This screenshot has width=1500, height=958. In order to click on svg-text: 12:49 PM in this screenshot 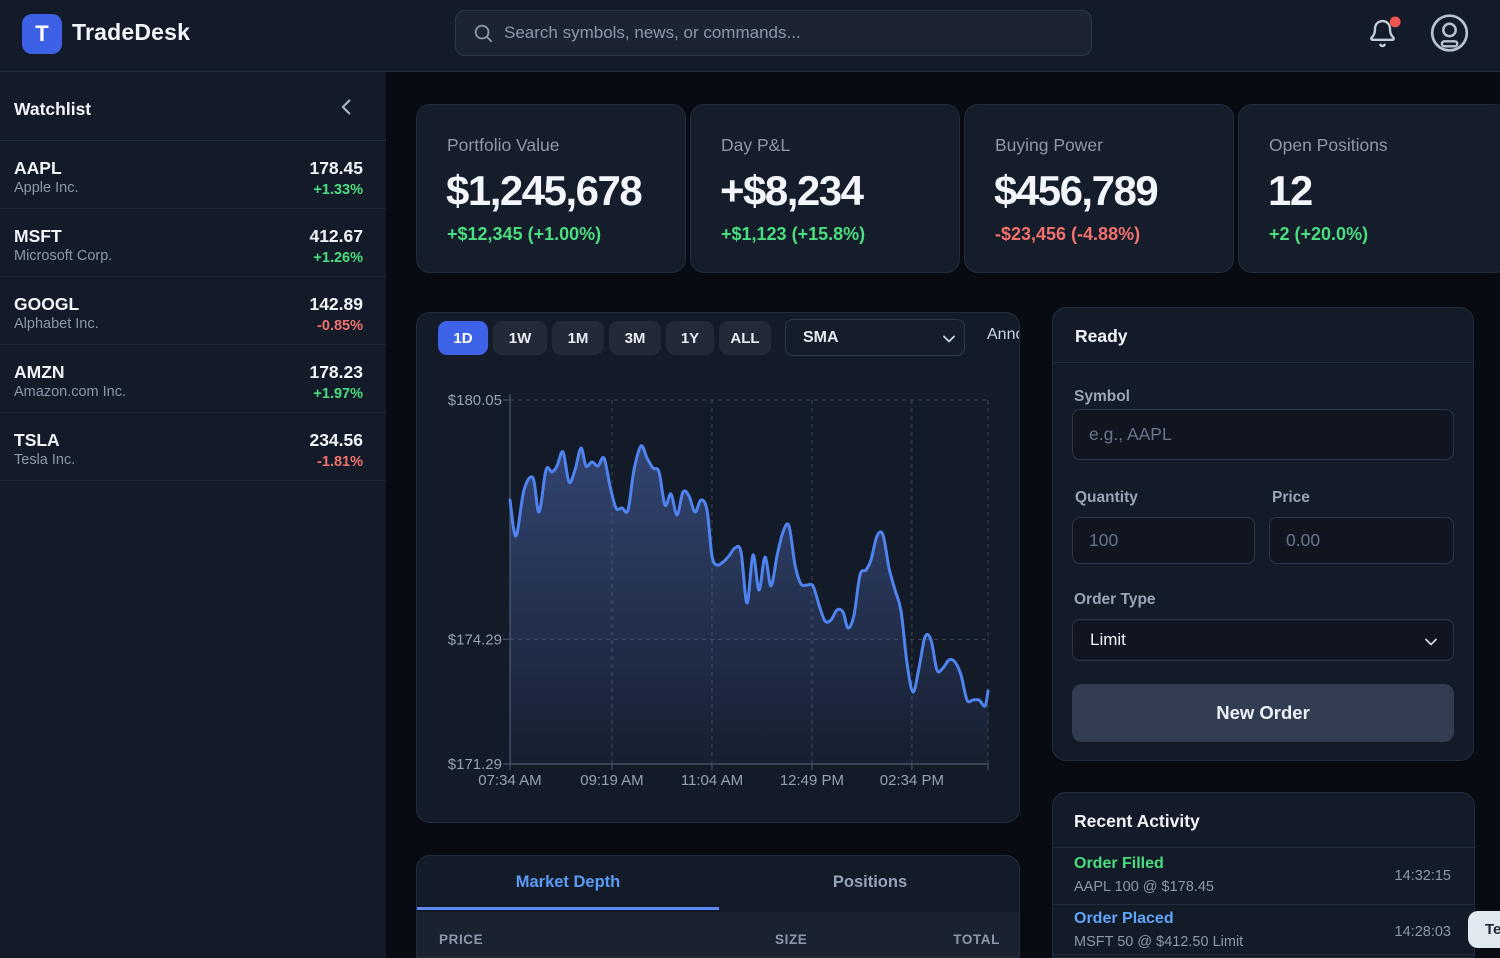, I will do `click(812, 780)`.